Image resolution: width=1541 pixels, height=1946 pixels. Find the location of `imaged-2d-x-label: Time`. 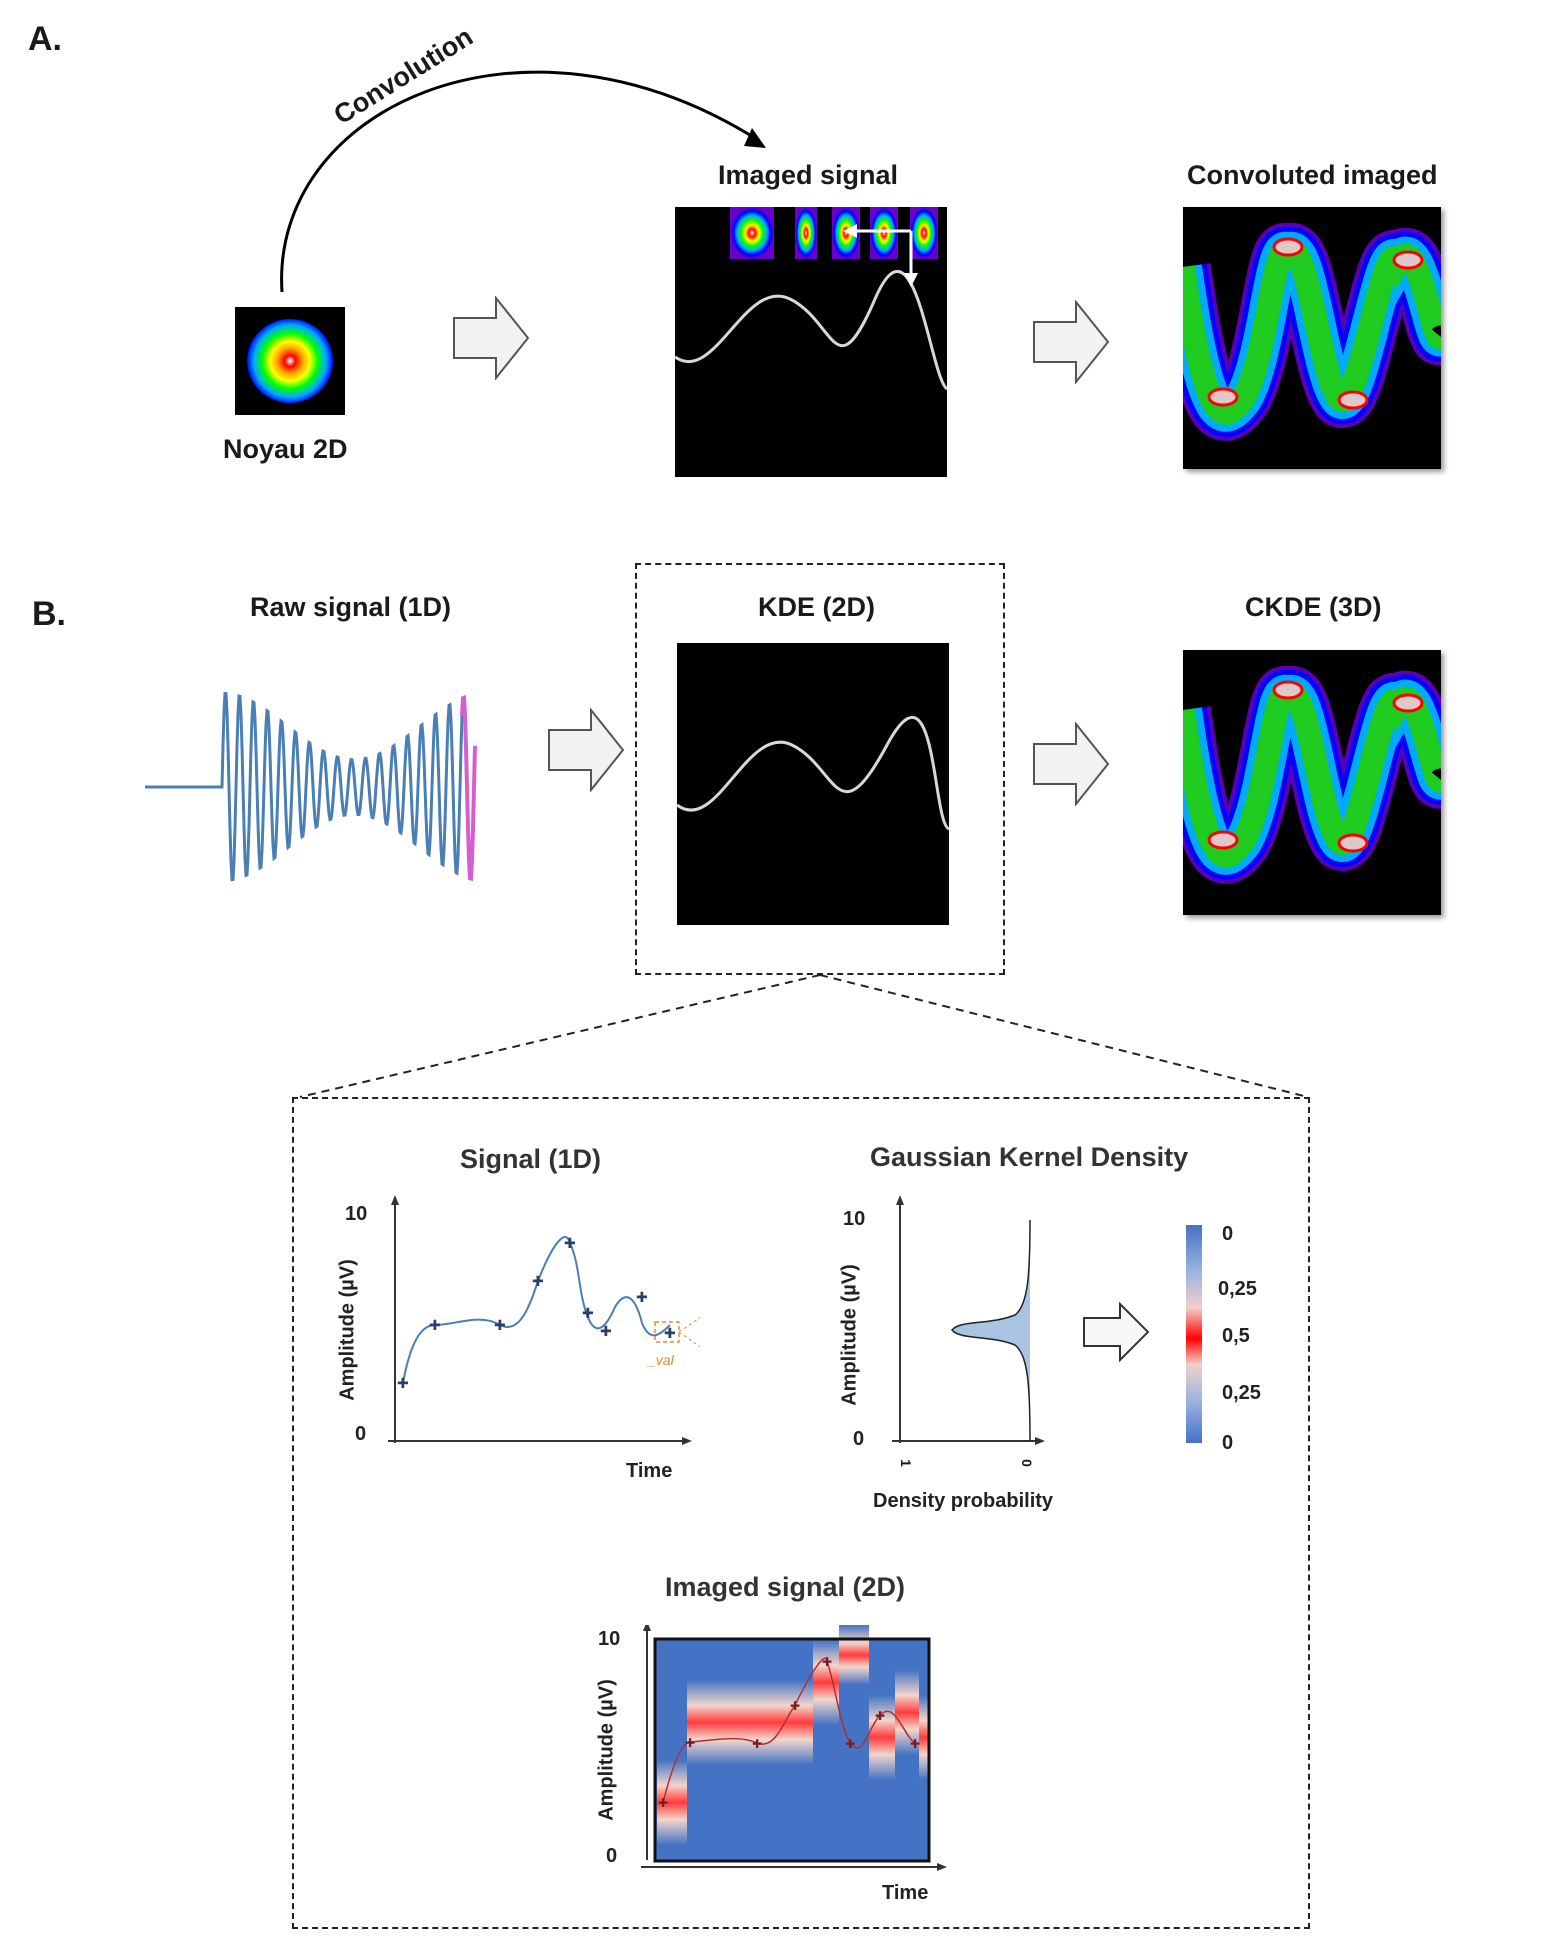

imaged-2d-x-label: Time is located at coordinates (905, 1893).